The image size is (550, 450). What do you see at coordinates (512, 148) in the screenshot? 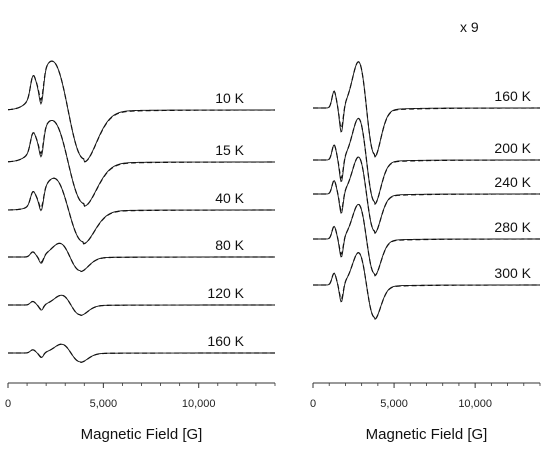
I see `temperature-label: 200 K` at bounding box center [512, 148].